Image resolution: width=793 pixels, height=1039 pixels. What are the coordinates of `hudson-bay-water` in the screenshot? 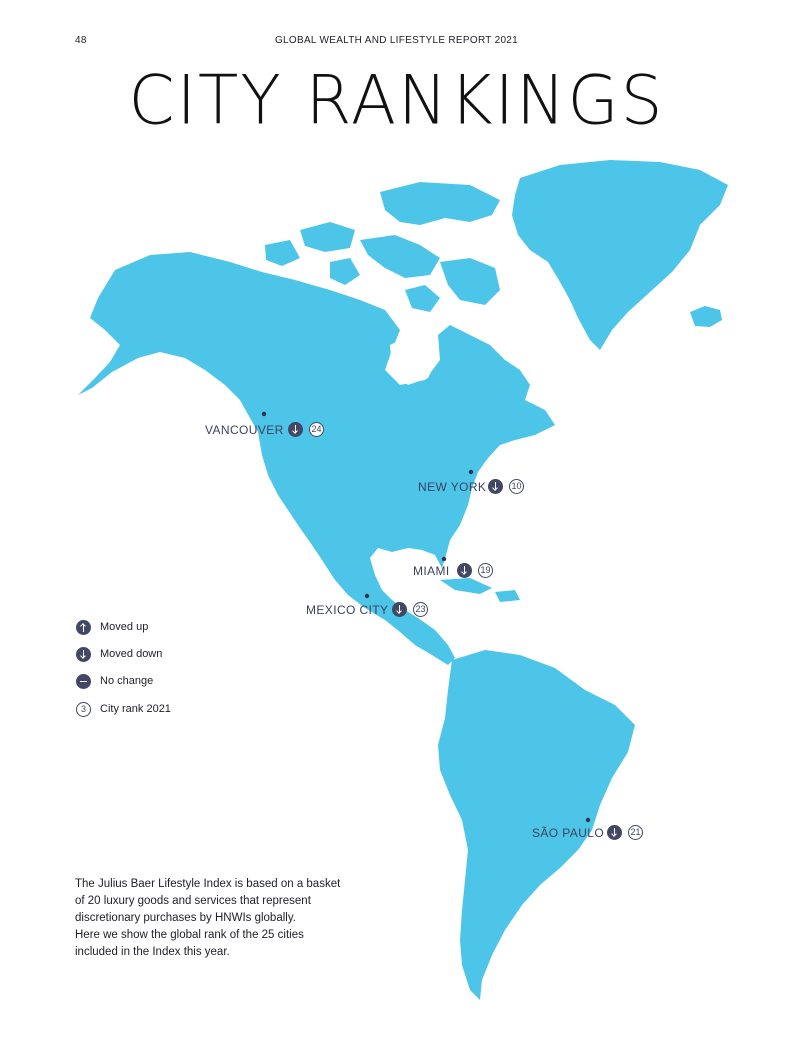 It's located at (414, 360).